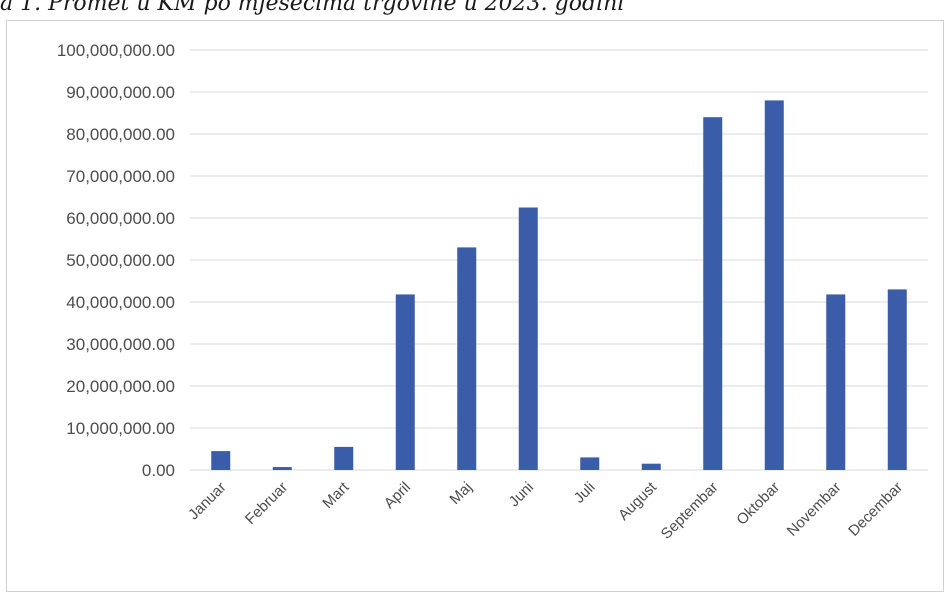 Image resolution: width=951 pixels, height=595 pixels. What do you see at coordinates (638, 501) in the screenshot?
I see `x-tick-label: August` at bounding box center [638, 501].